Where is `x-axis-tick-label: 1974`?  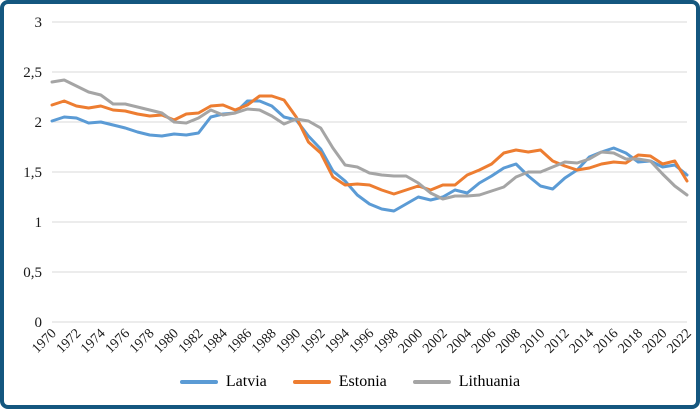
x-axis-tick-label: 1974 is located at coordinates (93, 341).